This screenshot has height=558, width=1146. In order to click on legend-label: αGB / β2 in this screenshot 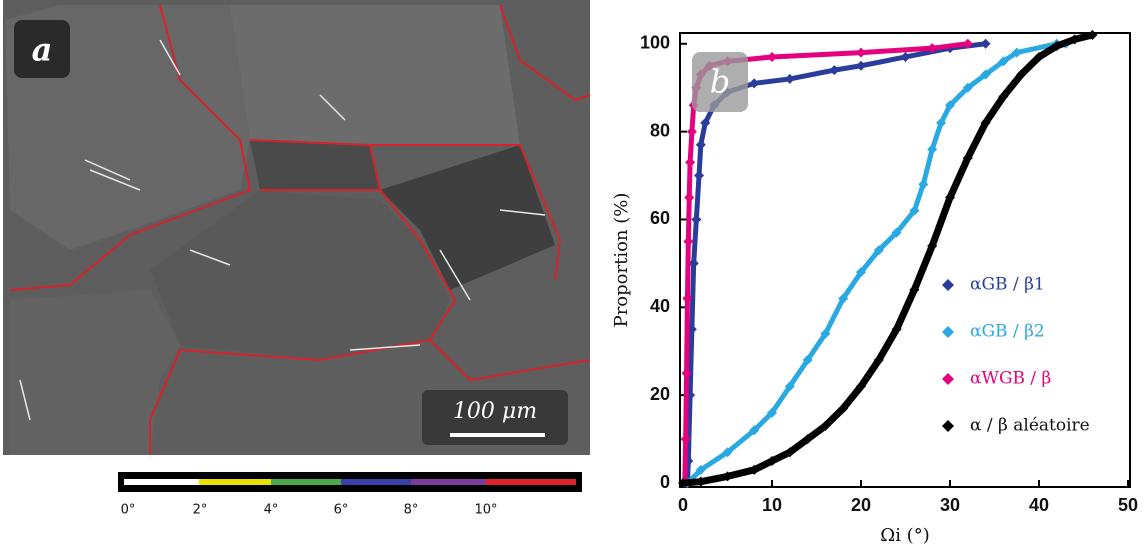, I will do `click(1007, 332)`.